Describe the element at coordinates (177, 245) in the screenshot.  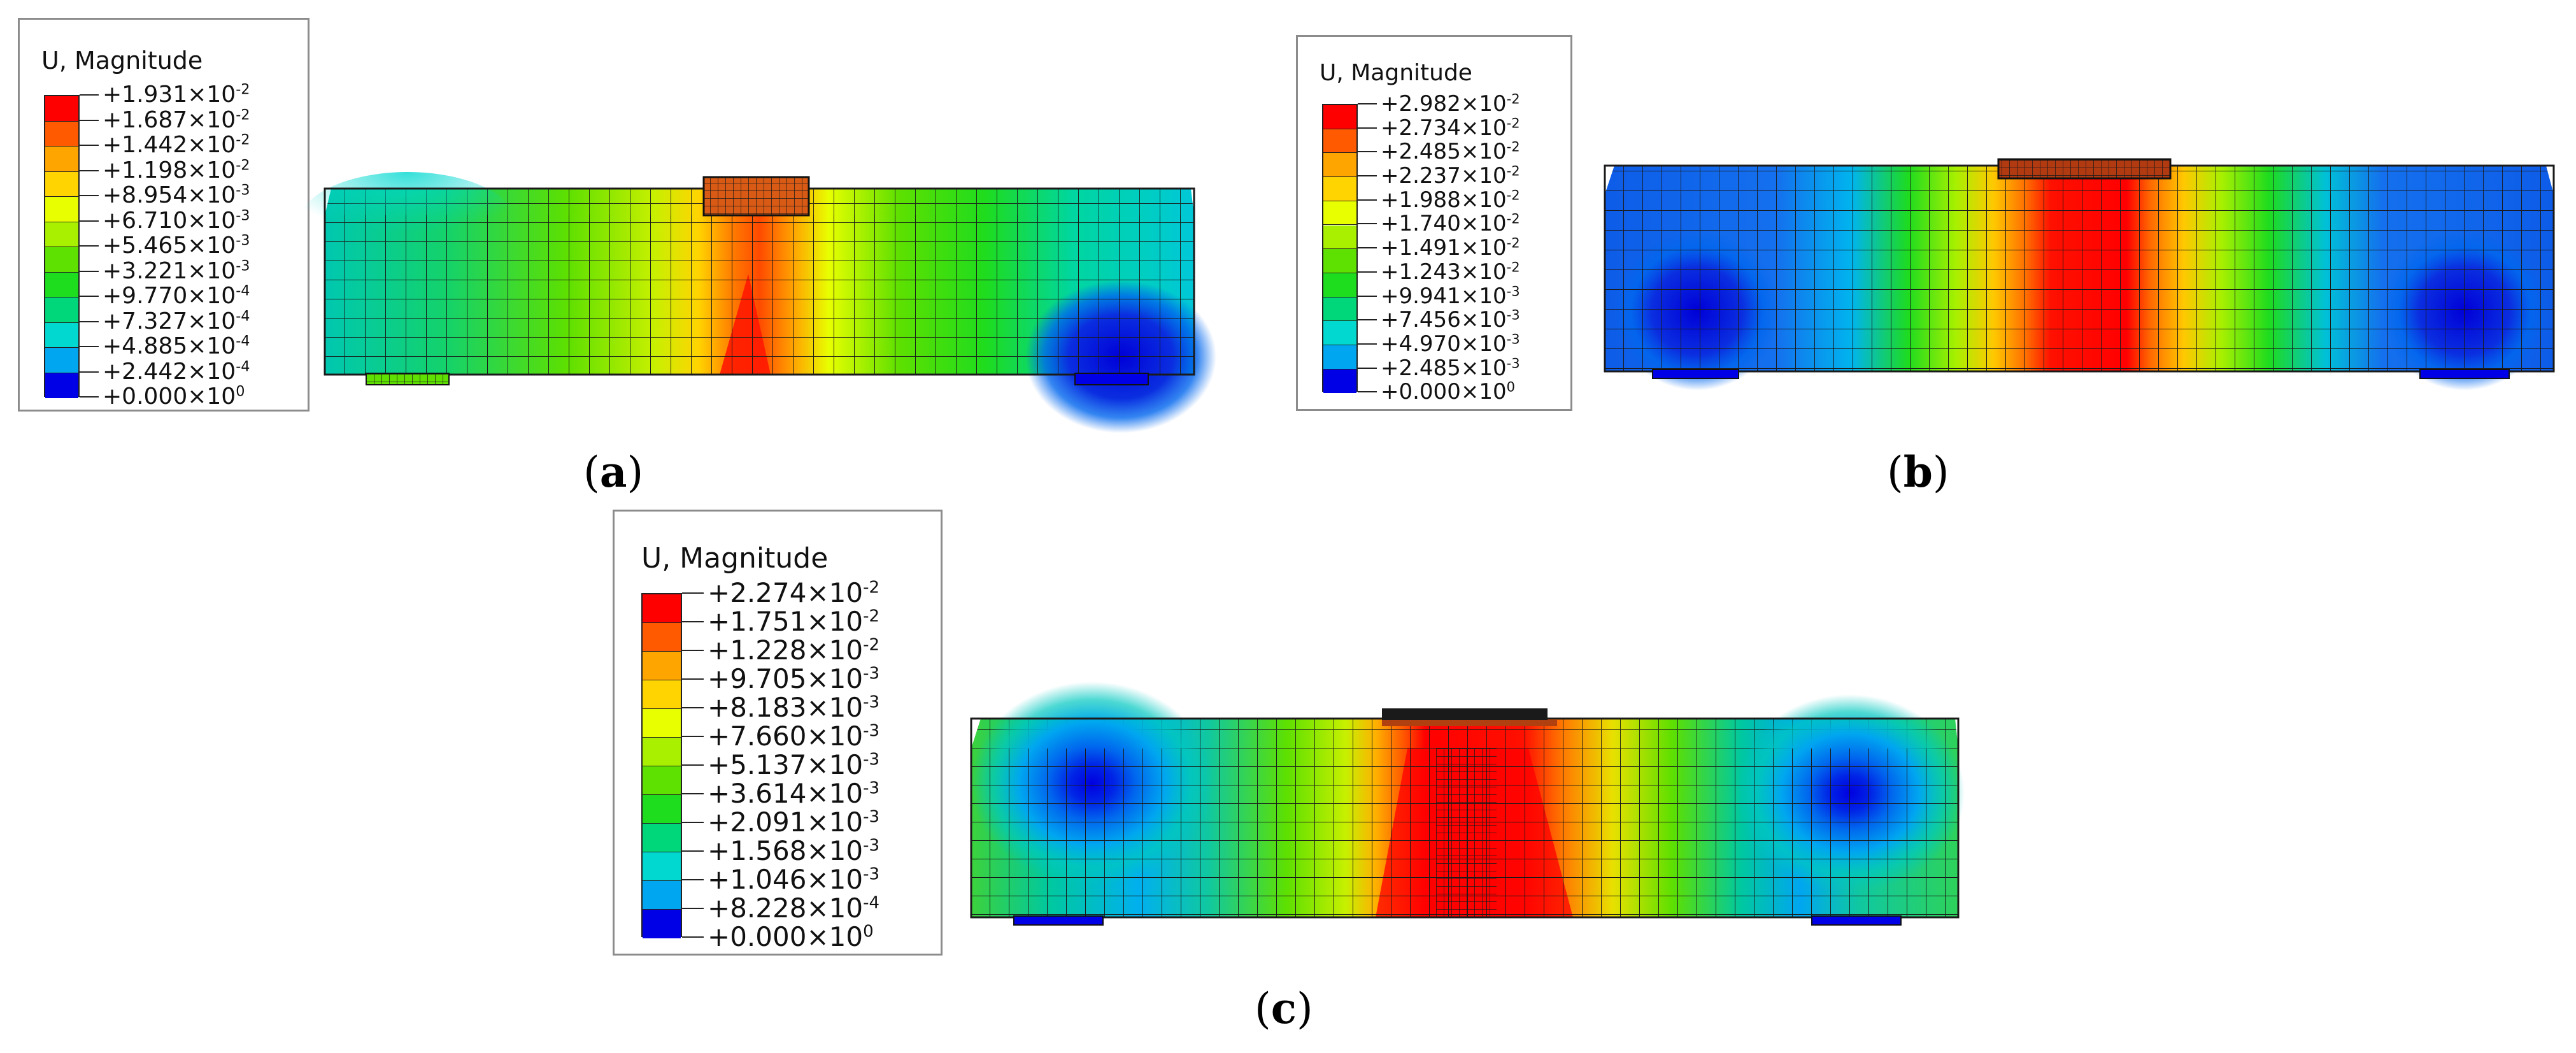
I see `legend-value: +5.465×10-3` at that location.